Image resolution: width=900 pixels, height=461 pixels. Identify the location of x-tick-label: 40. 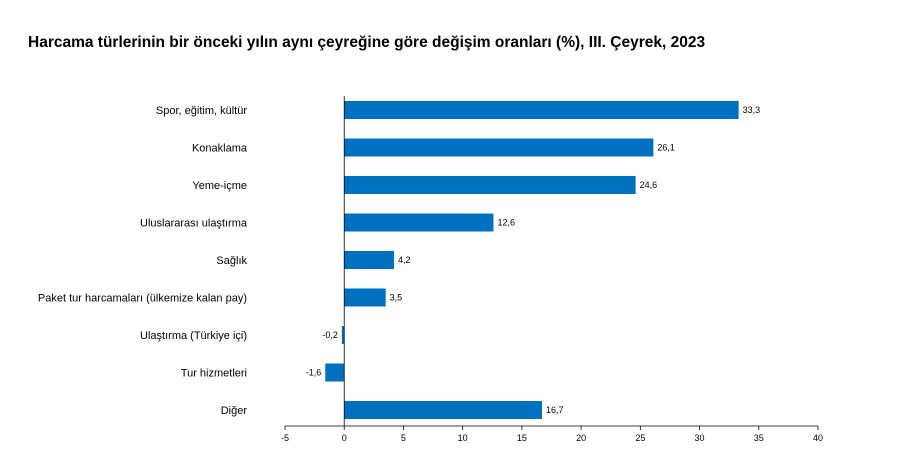
(818, 438).